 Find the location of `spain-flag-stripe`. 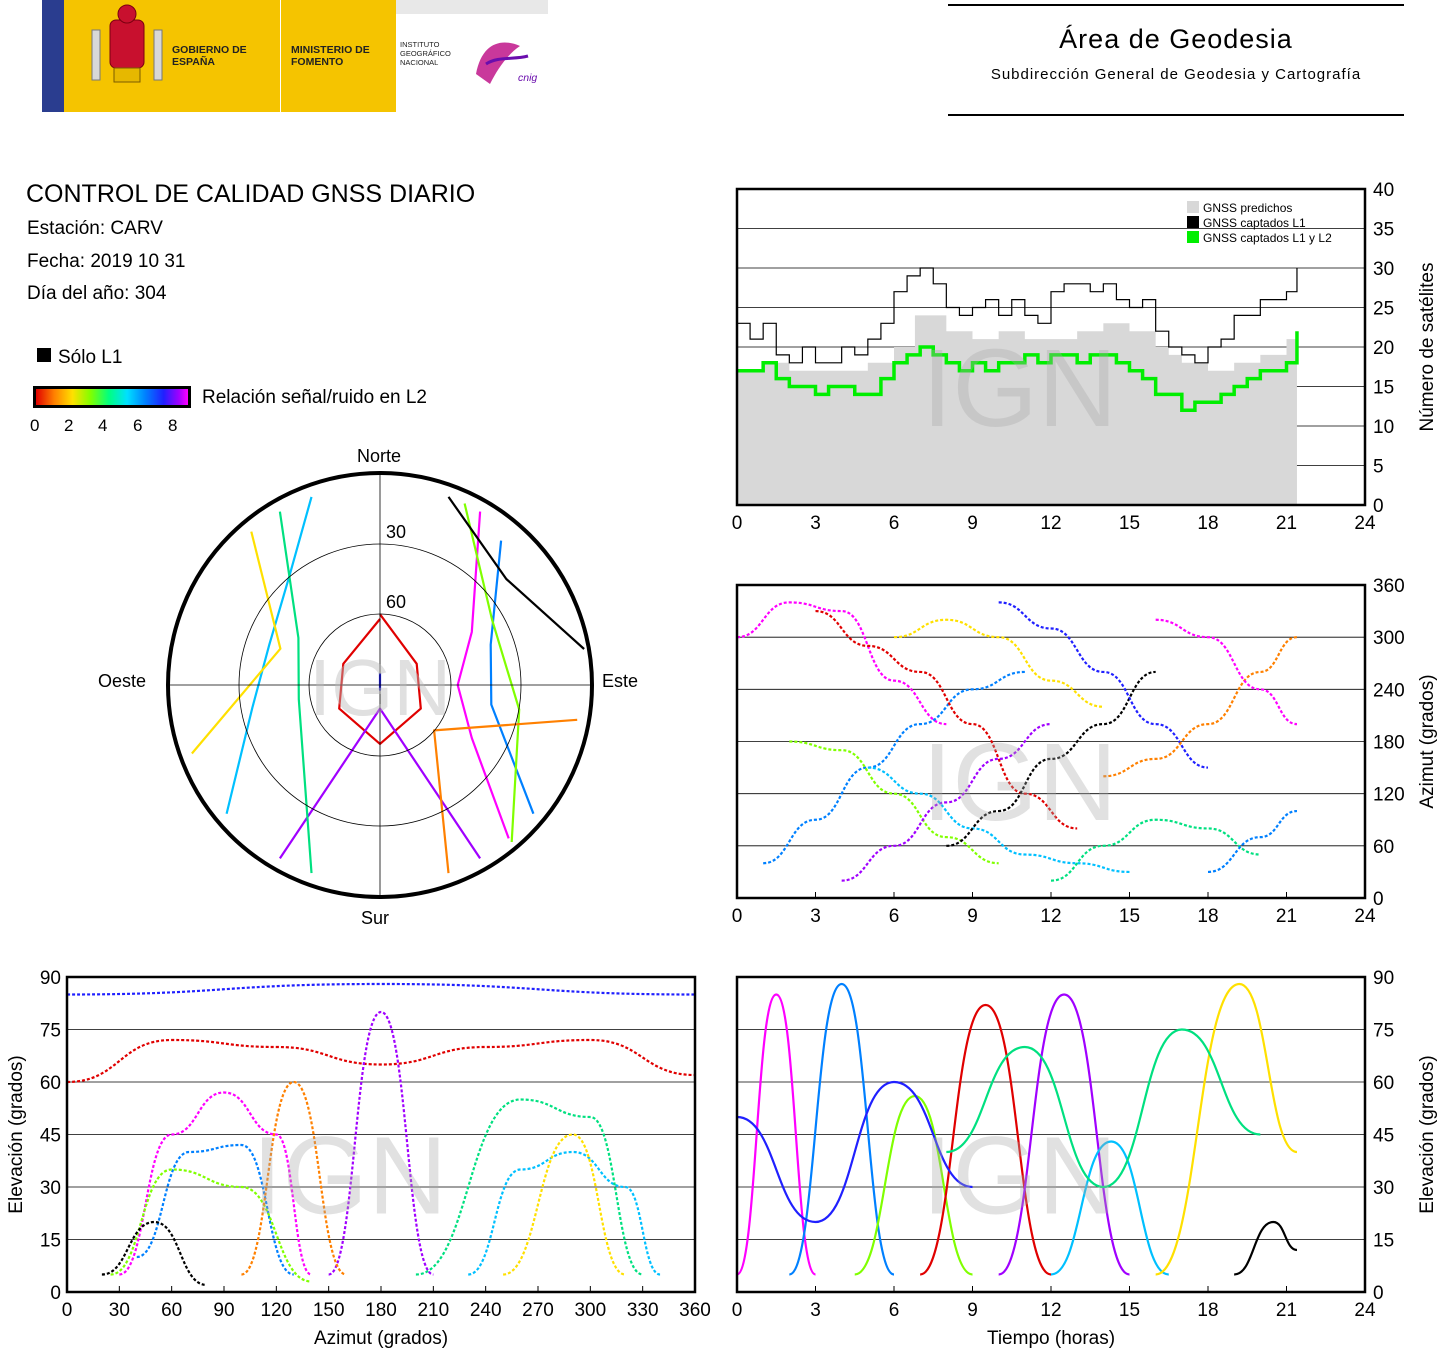

spain-flag-stripe is located at coordinates (53, 56).